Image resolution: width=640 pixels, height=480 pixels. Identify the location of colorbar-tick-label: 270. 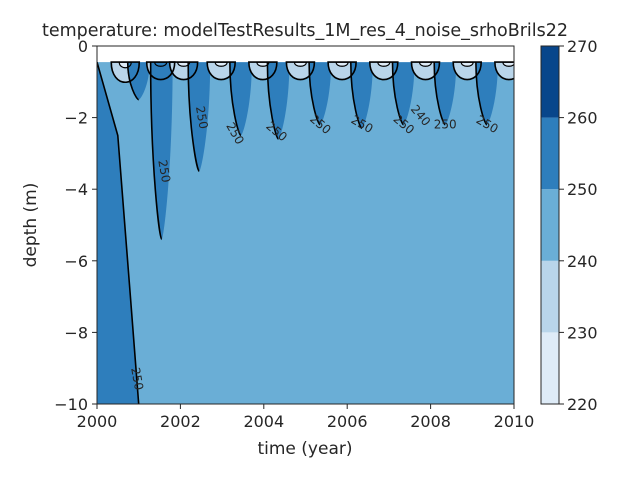
(582, 46).